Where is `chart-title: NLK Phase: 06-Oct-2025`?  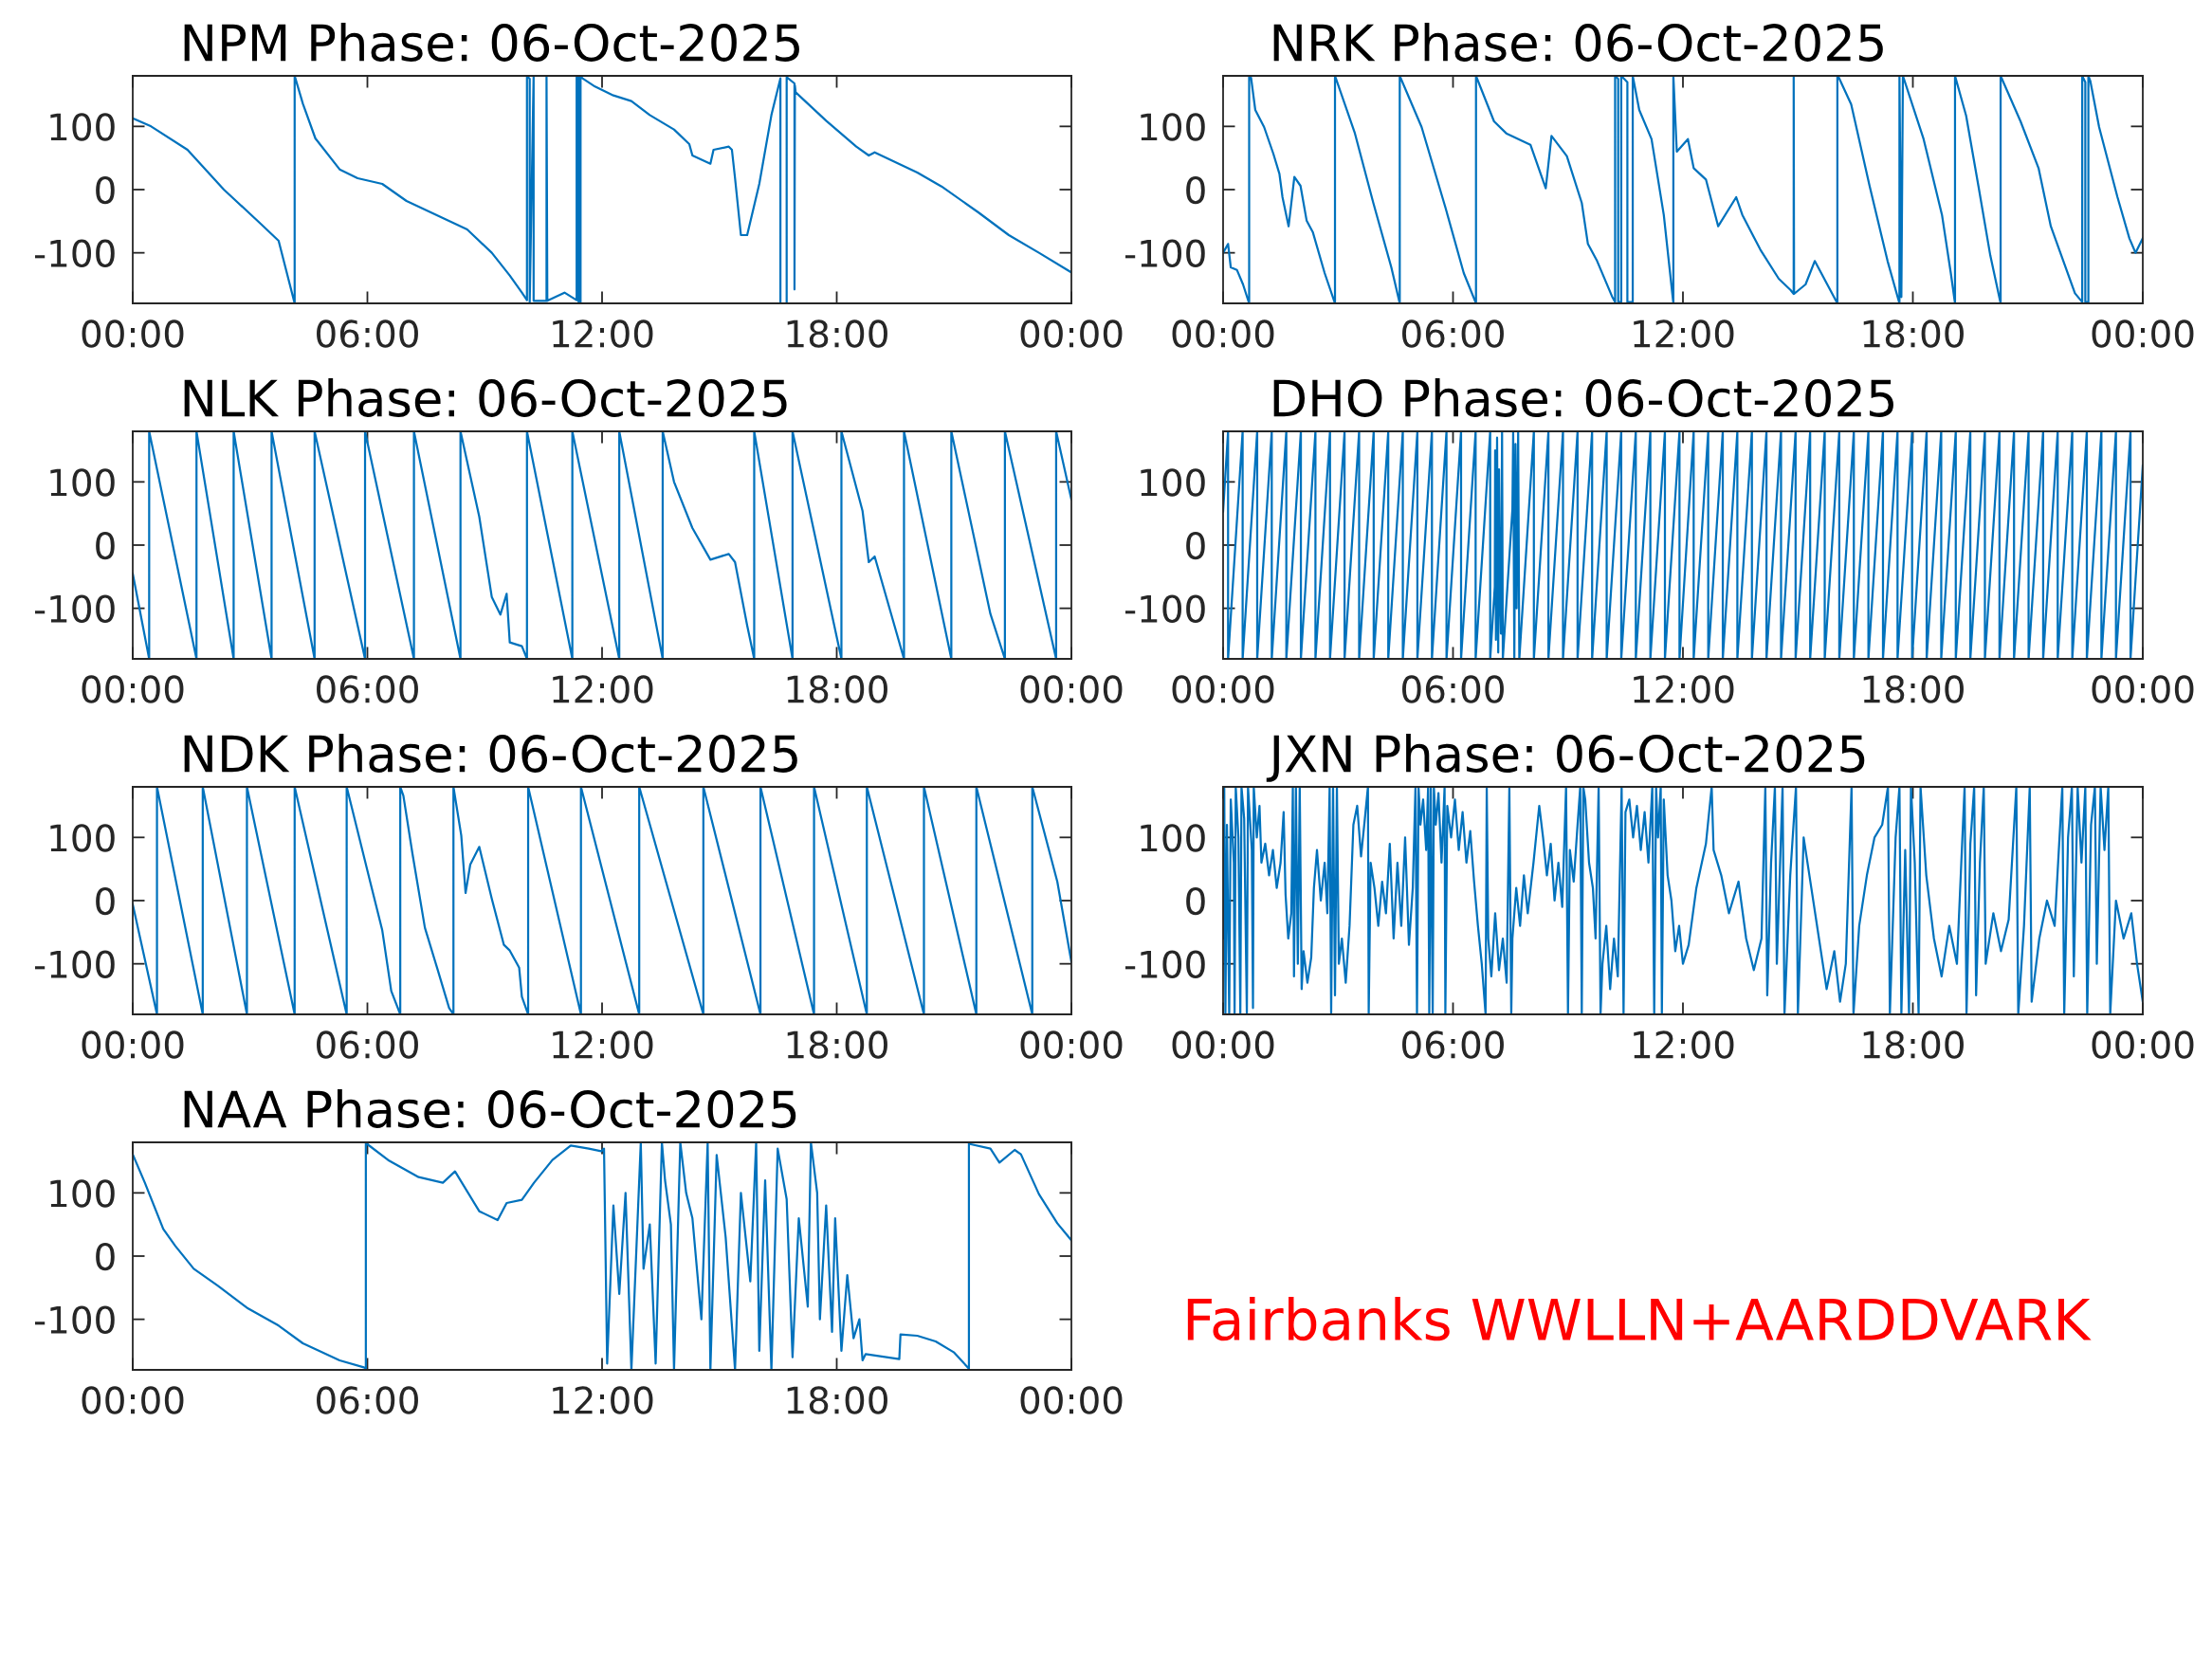
chart-title: NLK Phase: 06-Oct-2025 is located at coordinates (485, 397).